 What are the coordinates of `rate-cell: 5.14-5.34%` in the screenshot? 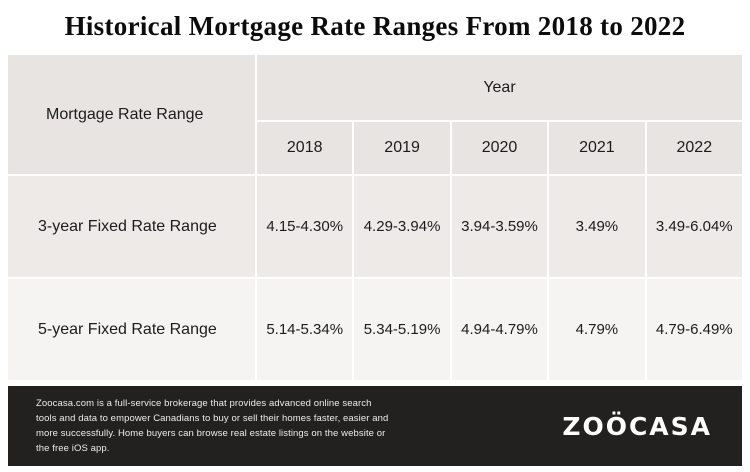 It's located at (305, 329).